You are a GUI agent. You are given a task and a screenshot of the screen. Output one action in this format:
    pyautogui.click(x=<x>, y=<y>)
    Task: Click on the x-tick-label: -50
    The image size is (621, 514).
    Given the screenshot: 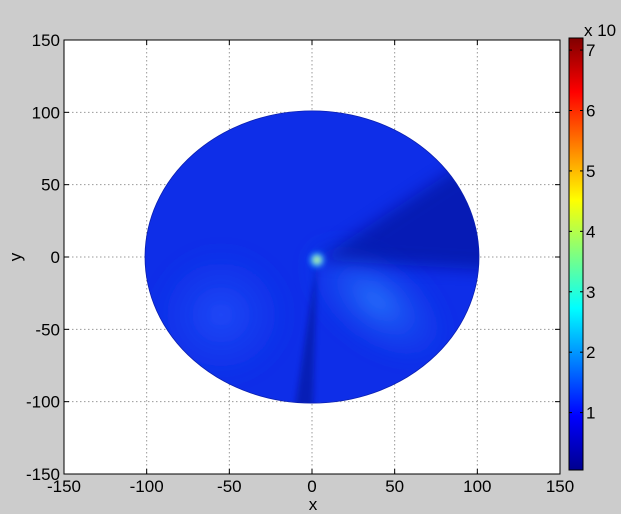 What is the action you would take?
    pyautogui.click(x=229, y=486)
    